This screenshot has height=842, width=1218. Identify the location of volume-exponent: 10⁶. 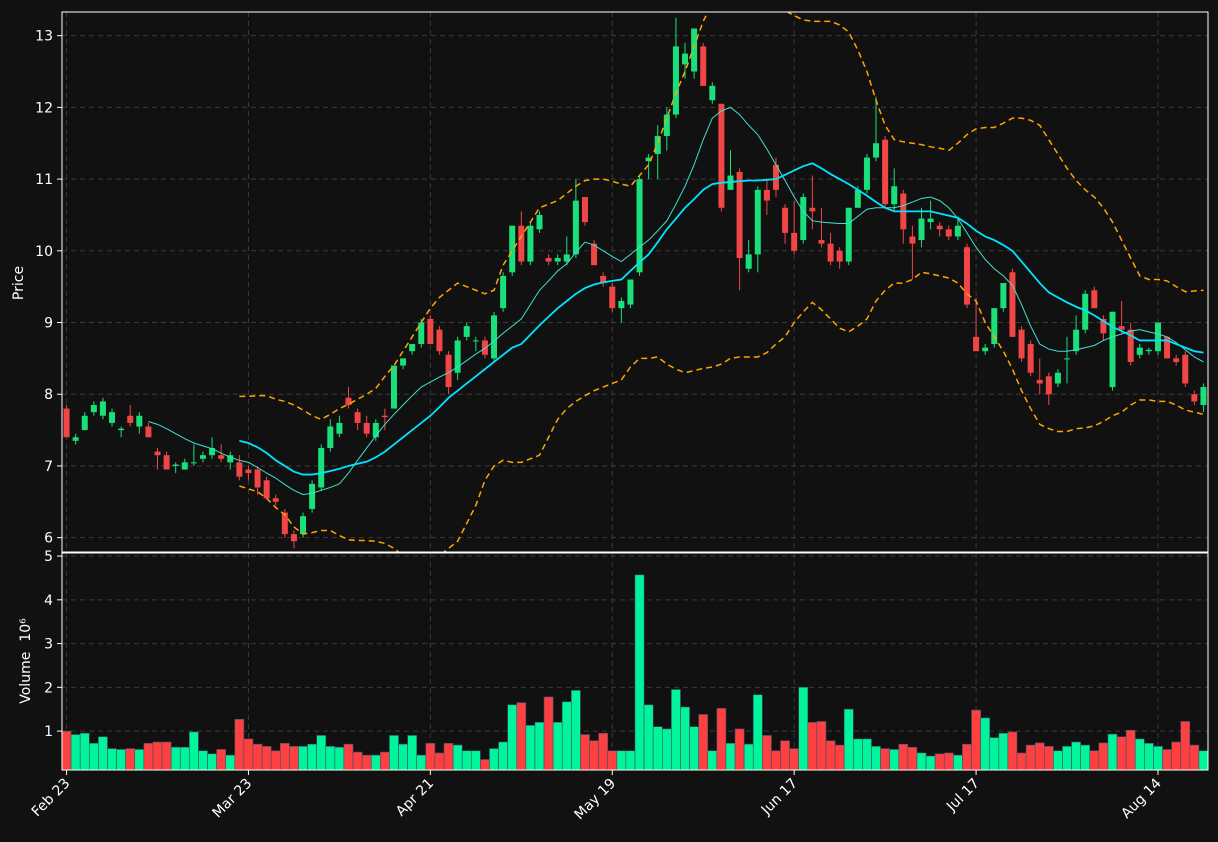
(26, 630).